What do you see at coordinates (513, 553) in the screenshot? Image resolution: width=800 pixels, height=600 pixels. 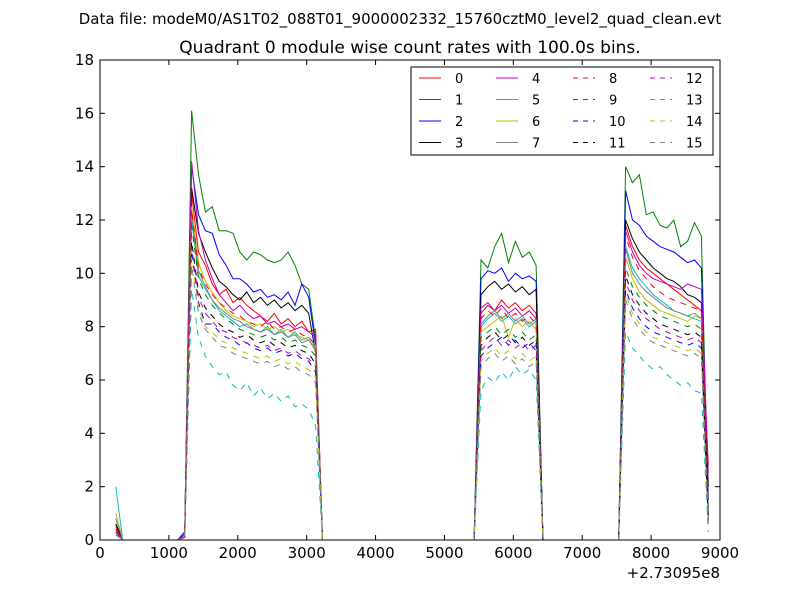 I see `x-tick-label: 6000` at bounding box center [513, 553].